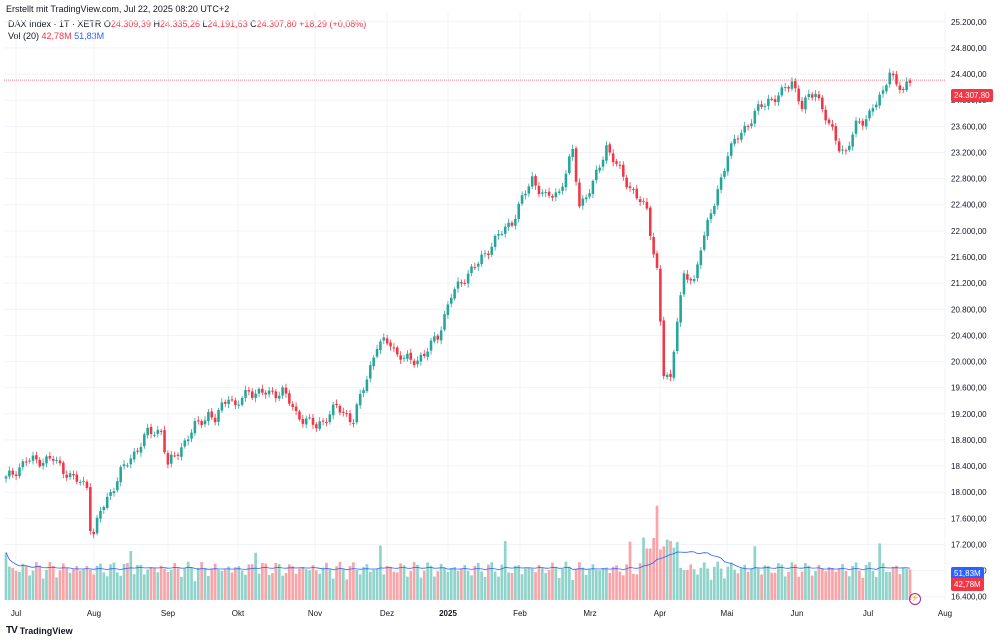 Image resolution: width=1000 pixels, height=640 pixels. I want to click on y-tick-label: 20.800,00, so click(969, 309).